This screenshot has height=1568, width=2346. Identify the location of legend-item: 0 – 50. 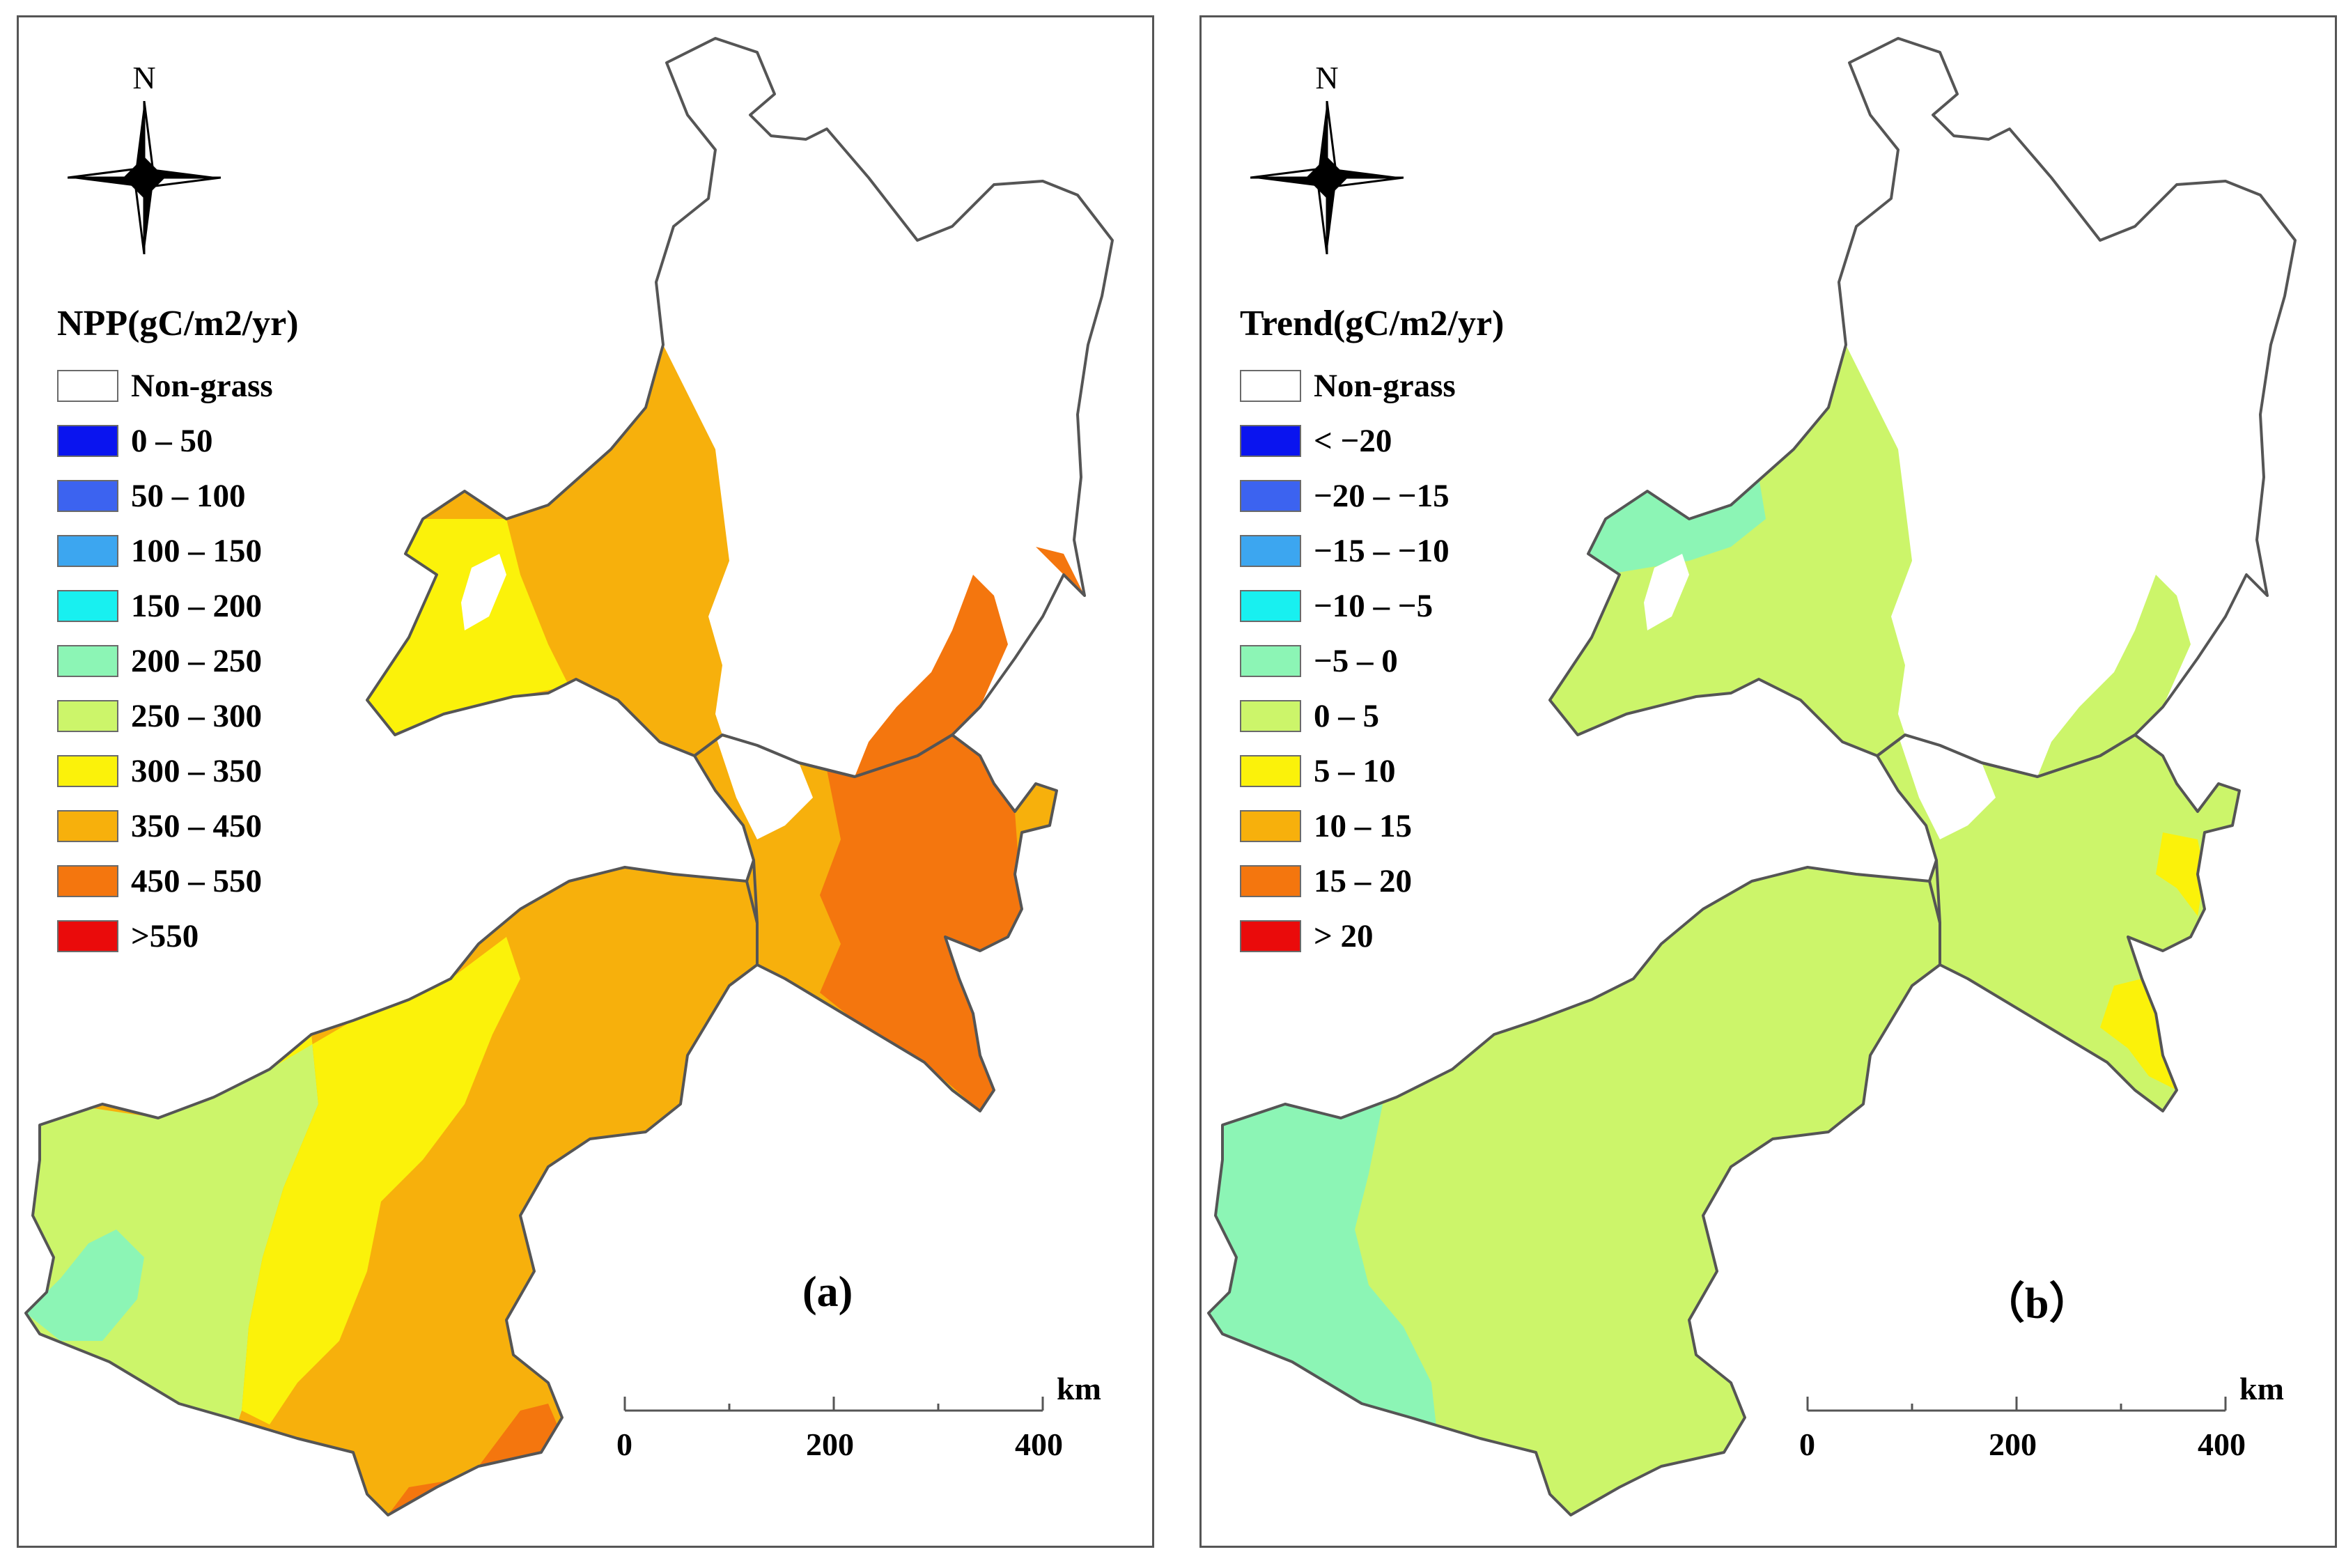
(178, 440).